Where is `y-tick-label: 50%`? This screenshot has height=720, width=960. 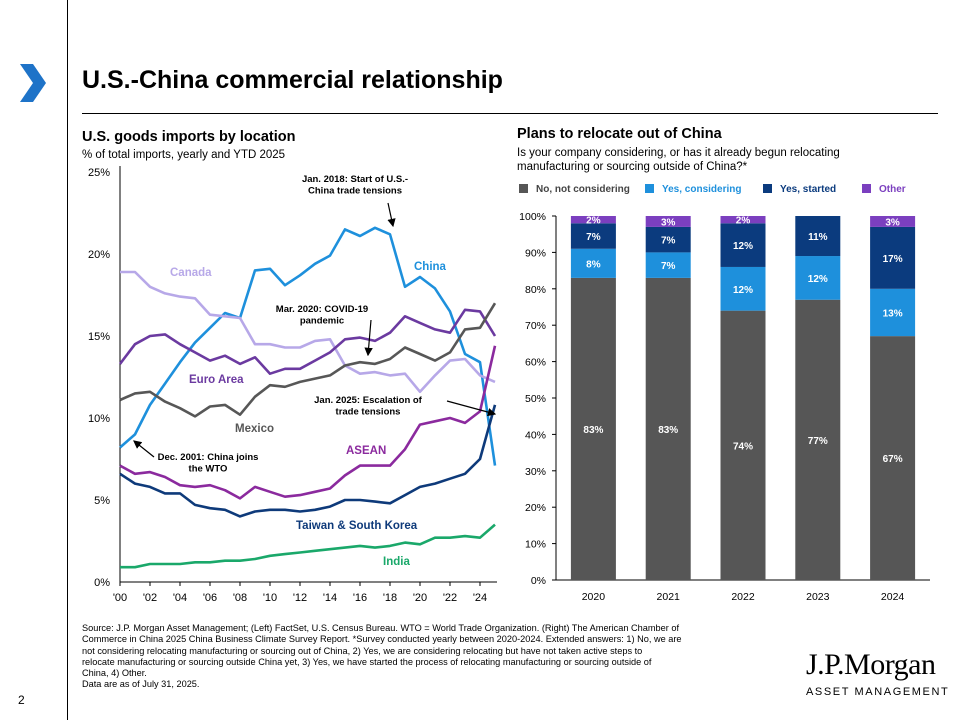 y-tick-label: 50% is located at coordinates (535, 399).